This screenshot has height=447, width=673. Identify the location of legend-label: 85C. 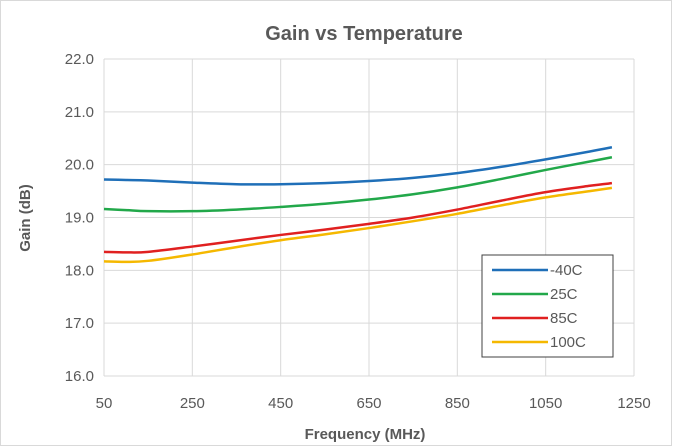
(564, 318).